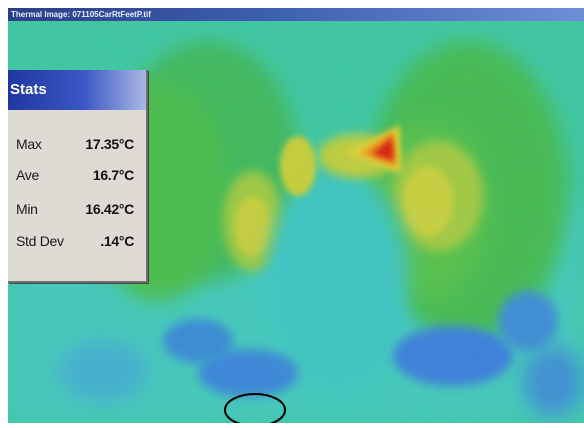  I want to click on stat-label-min: Min, so click(27, 209).